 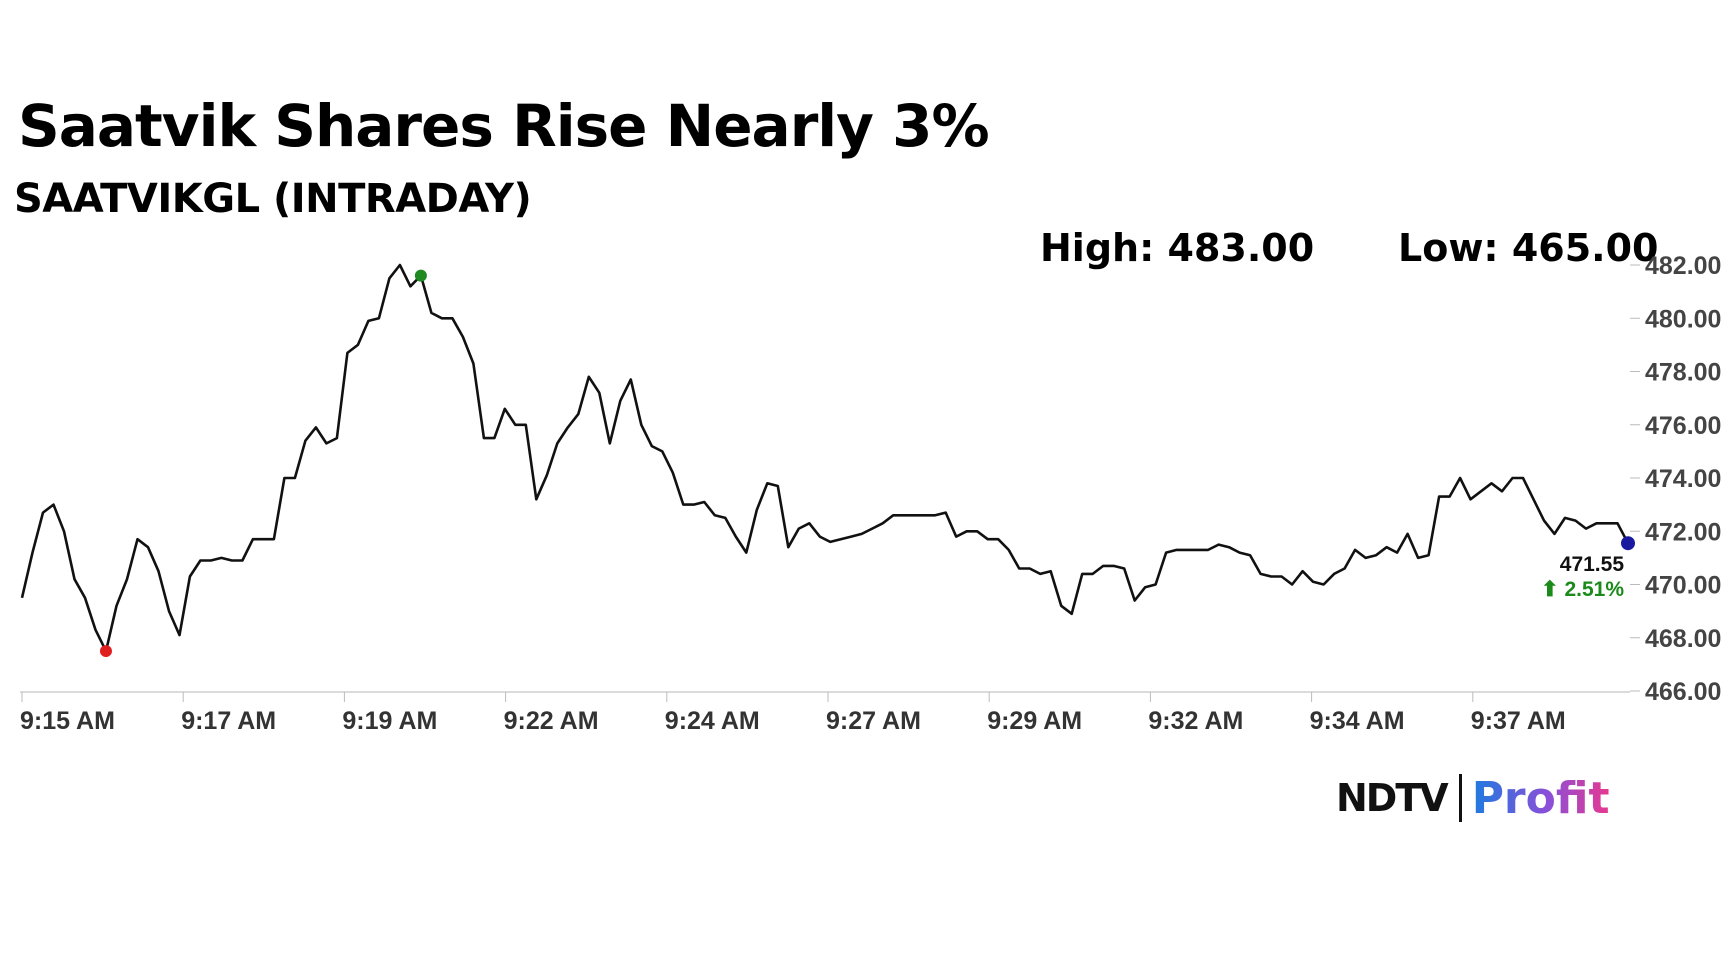 I want to click on chart-title: Saatvik Shares Rise Nearly 3%, so click(x=504, y=126).